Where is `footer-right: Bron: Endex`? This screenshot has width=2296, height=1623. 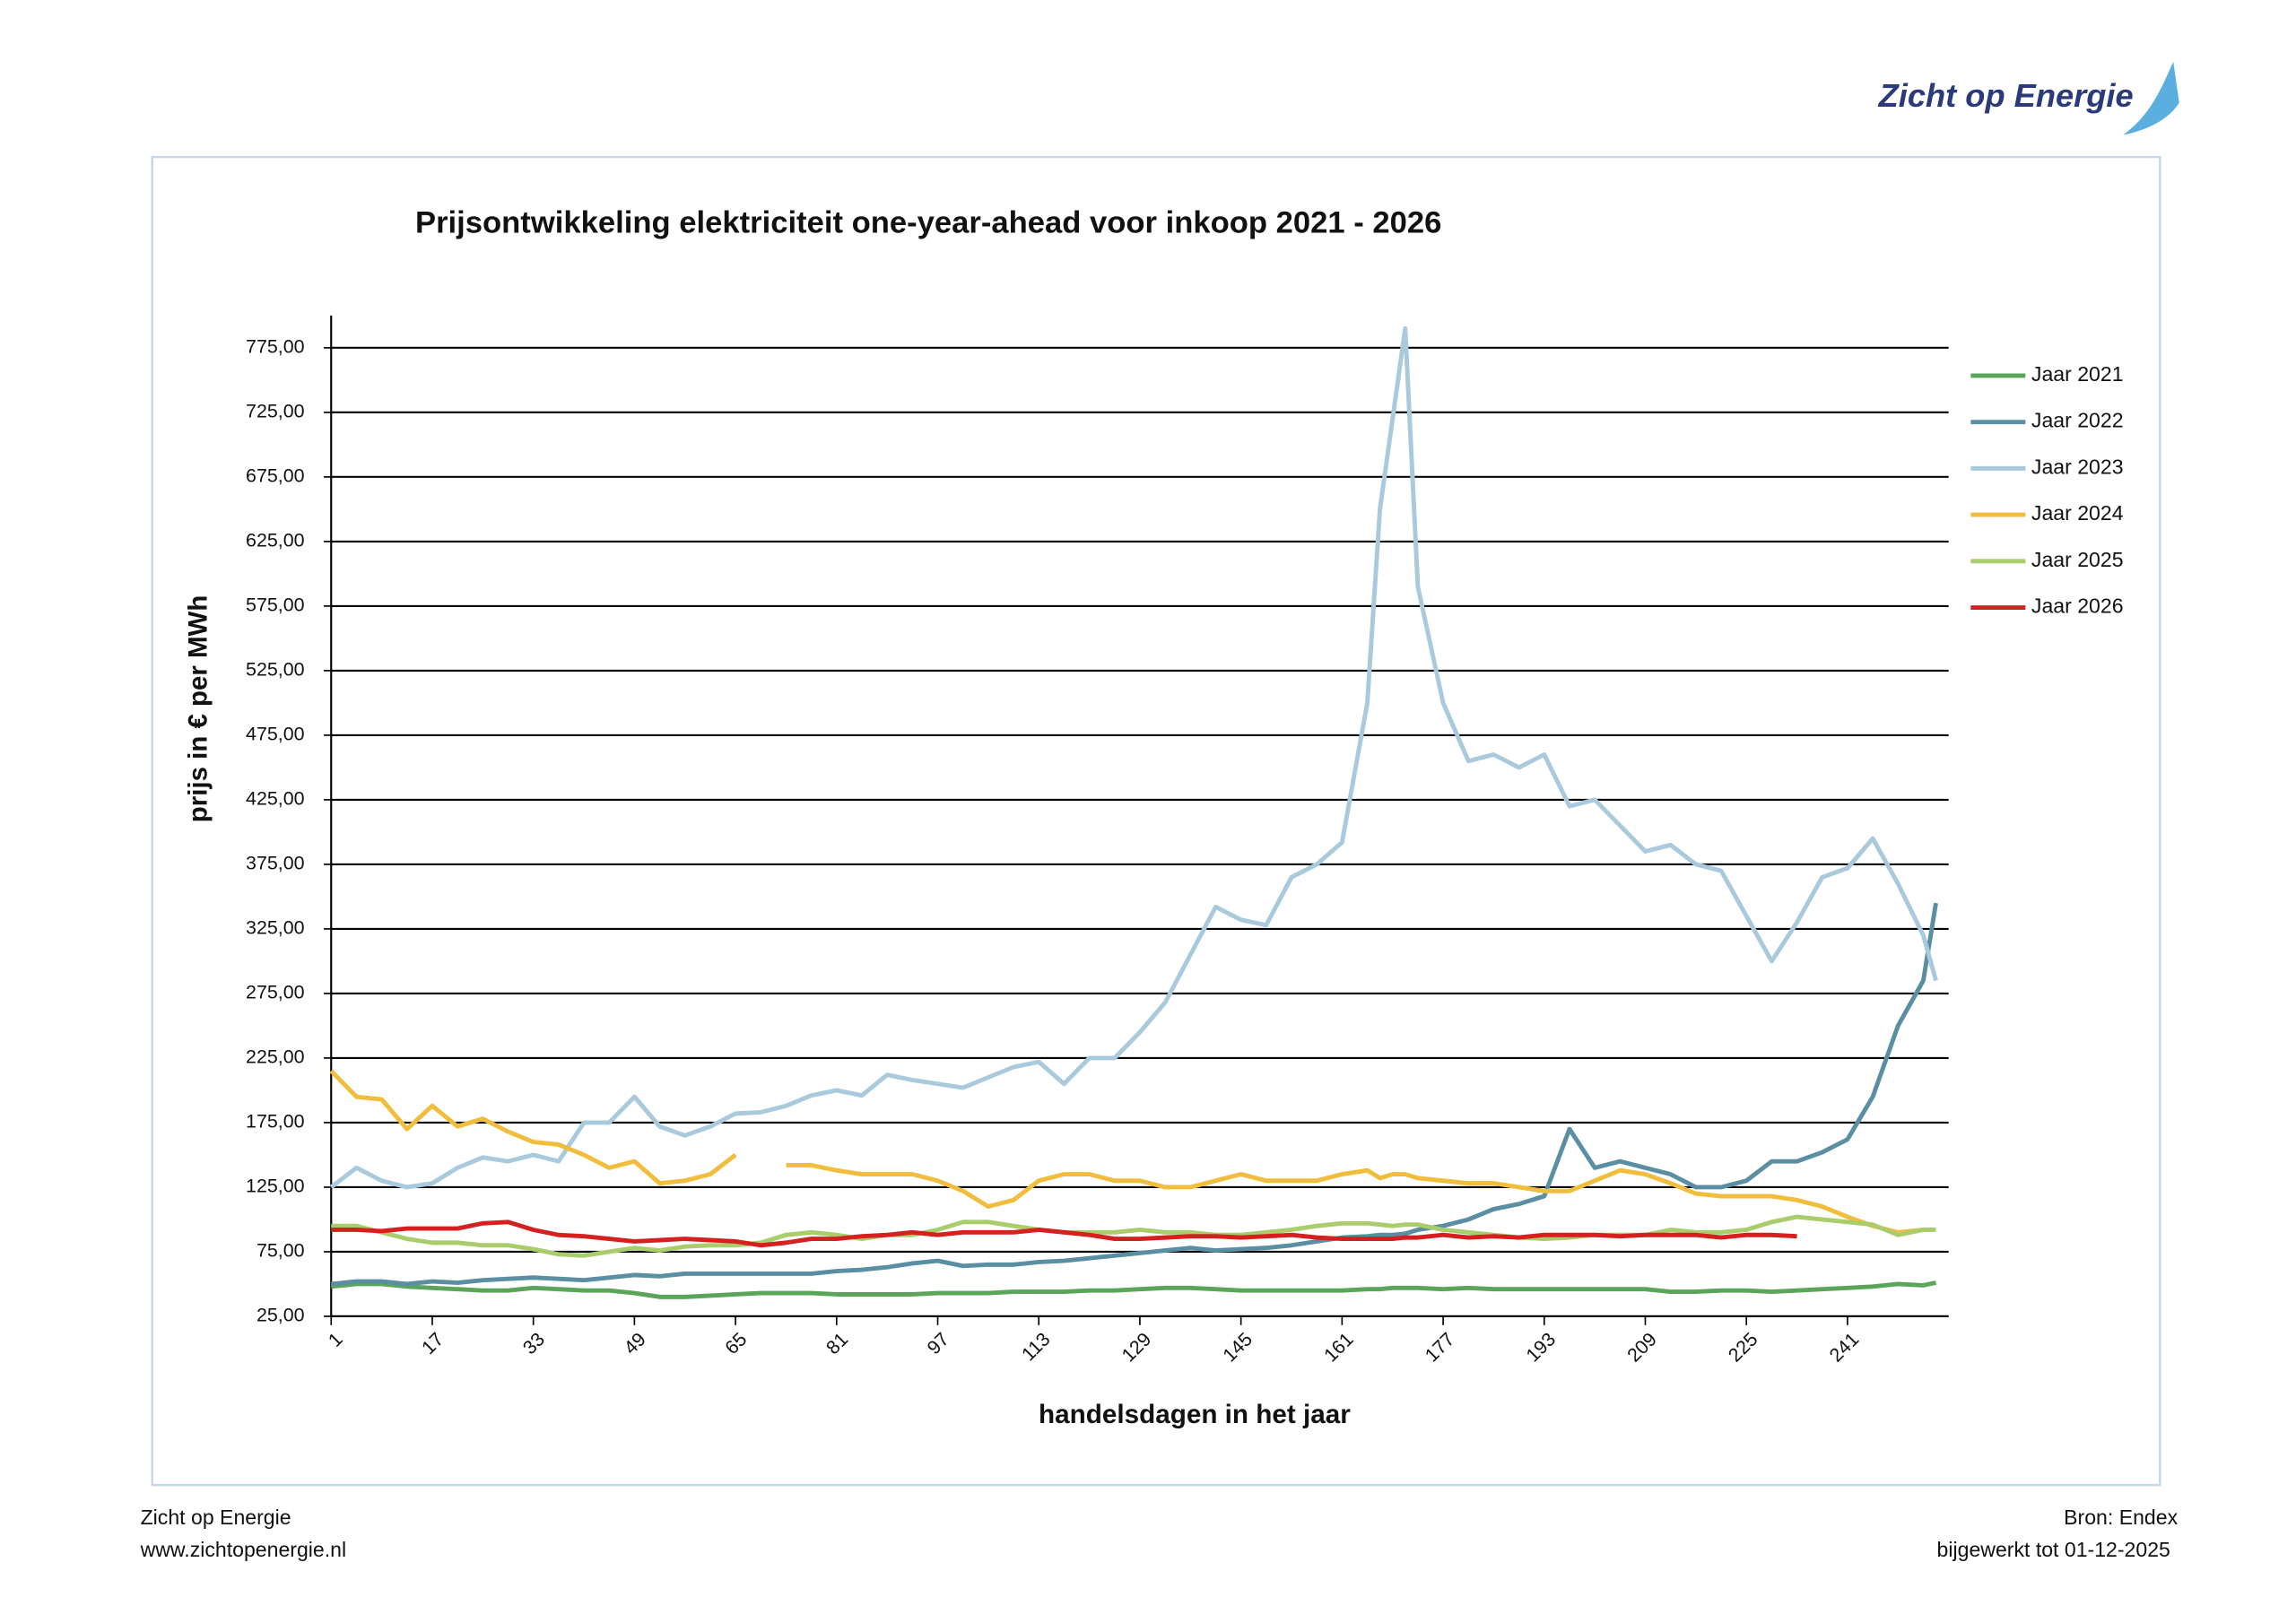 footer-right: Bron: Endex is located at coordinates (2121, 1517).